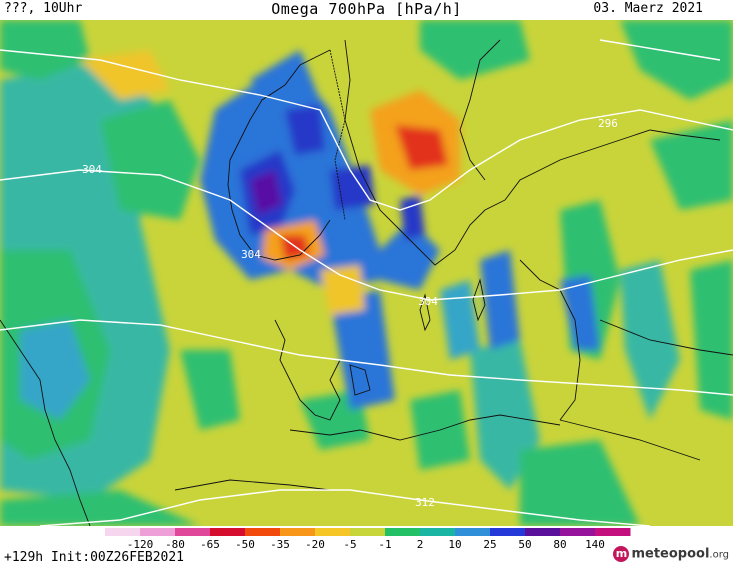 This screenshot has width=733, height=566. I want to click on legend-swatches, so click(368, 532).